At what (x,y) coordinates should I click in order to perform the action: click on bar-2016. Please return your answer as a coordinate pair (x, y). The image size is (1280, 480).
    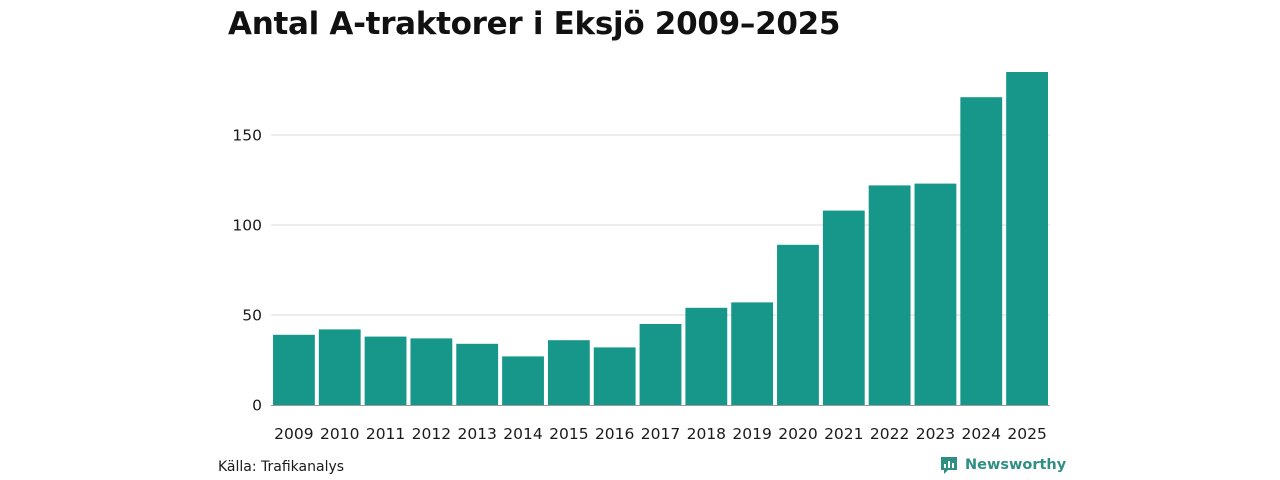
    Looking at the image, I should click on (614, 376).